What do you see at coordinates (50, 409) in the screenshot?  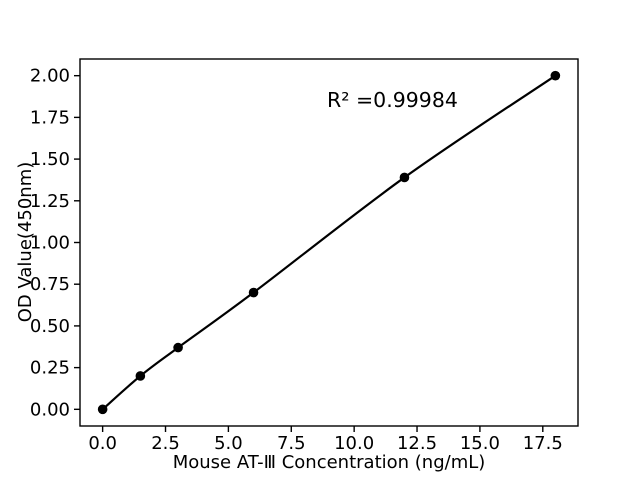 I see `y-tick-label: 0.00` at bounding box center [50, 409].